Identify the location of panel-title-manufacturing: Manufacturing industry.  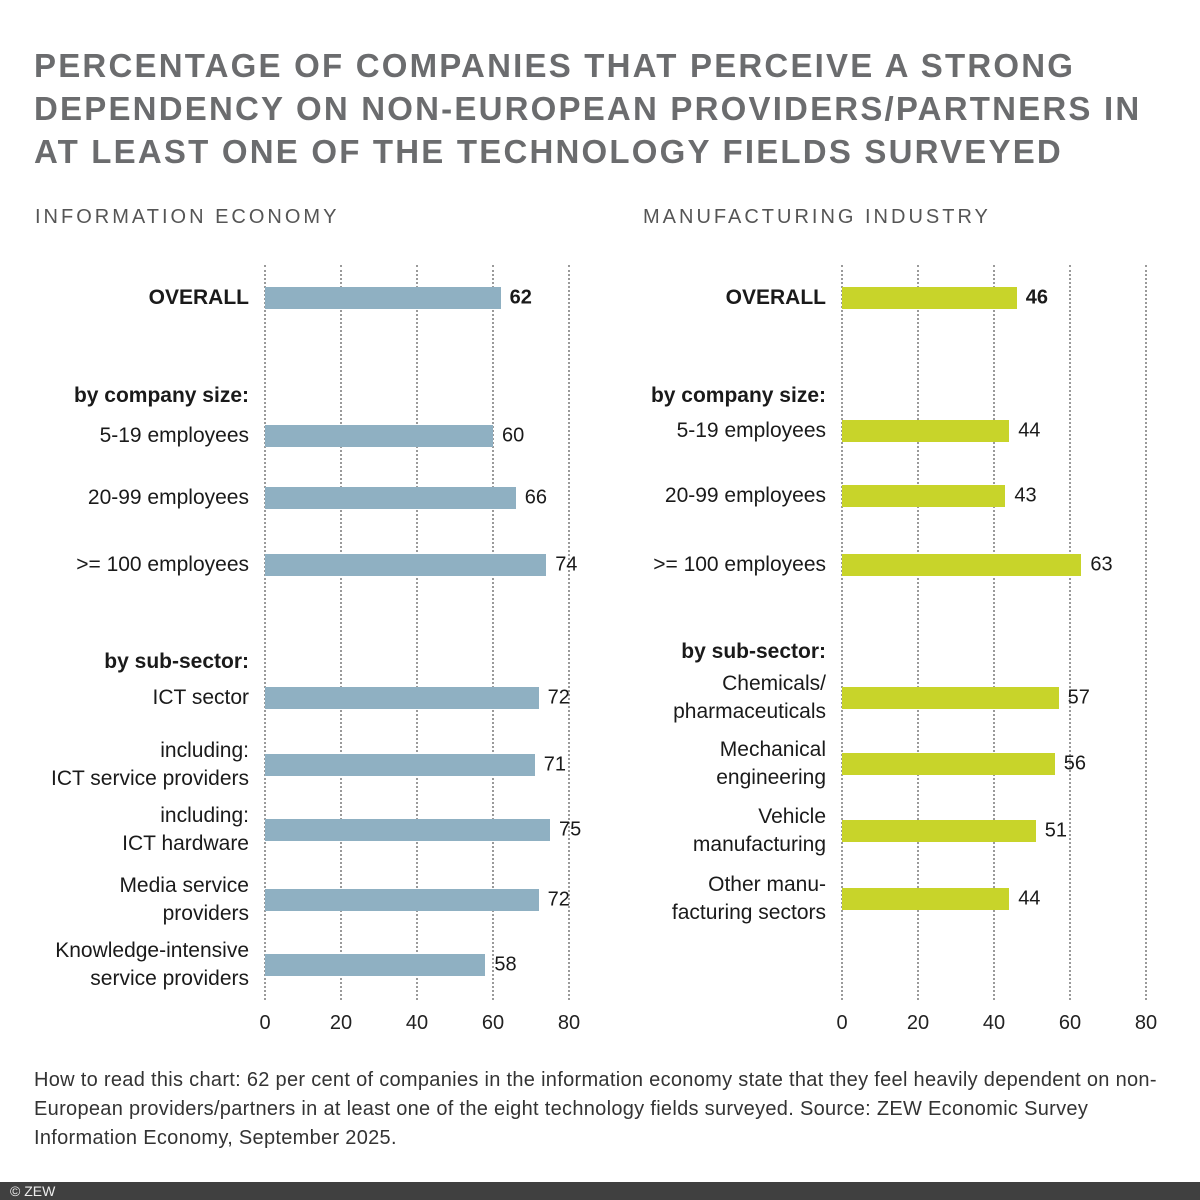
(817, 217).